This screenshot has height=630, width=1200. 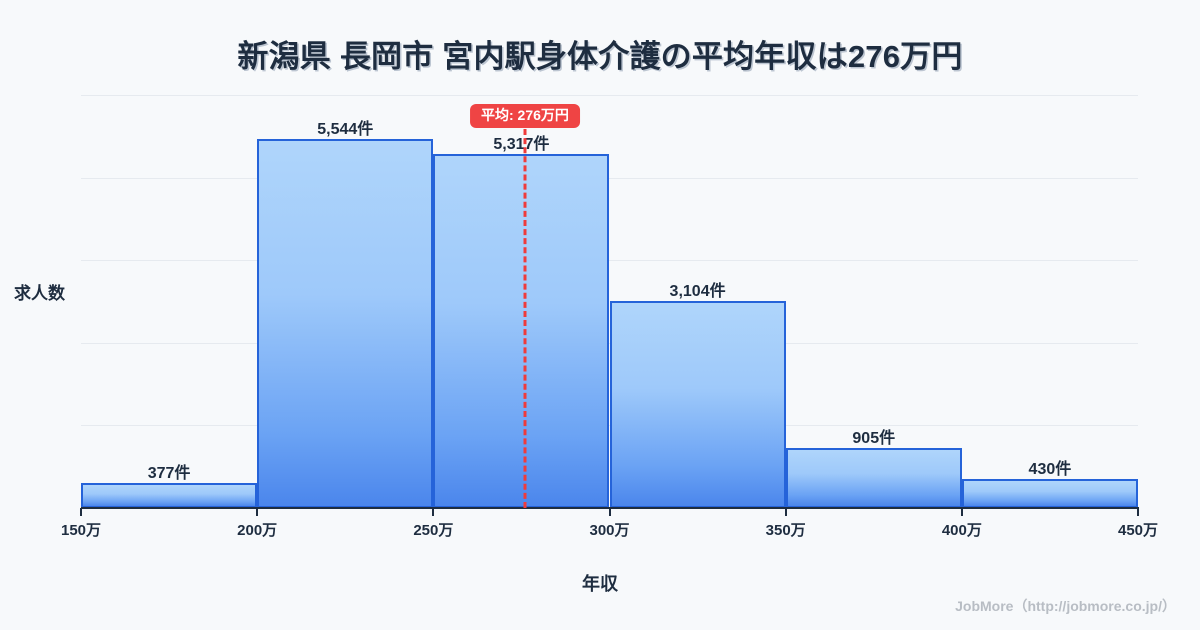 What do you see at coordinates (600, 584) in the screenshot?
I see `x-axis-title: 年収` at bounding box center [600, 584].